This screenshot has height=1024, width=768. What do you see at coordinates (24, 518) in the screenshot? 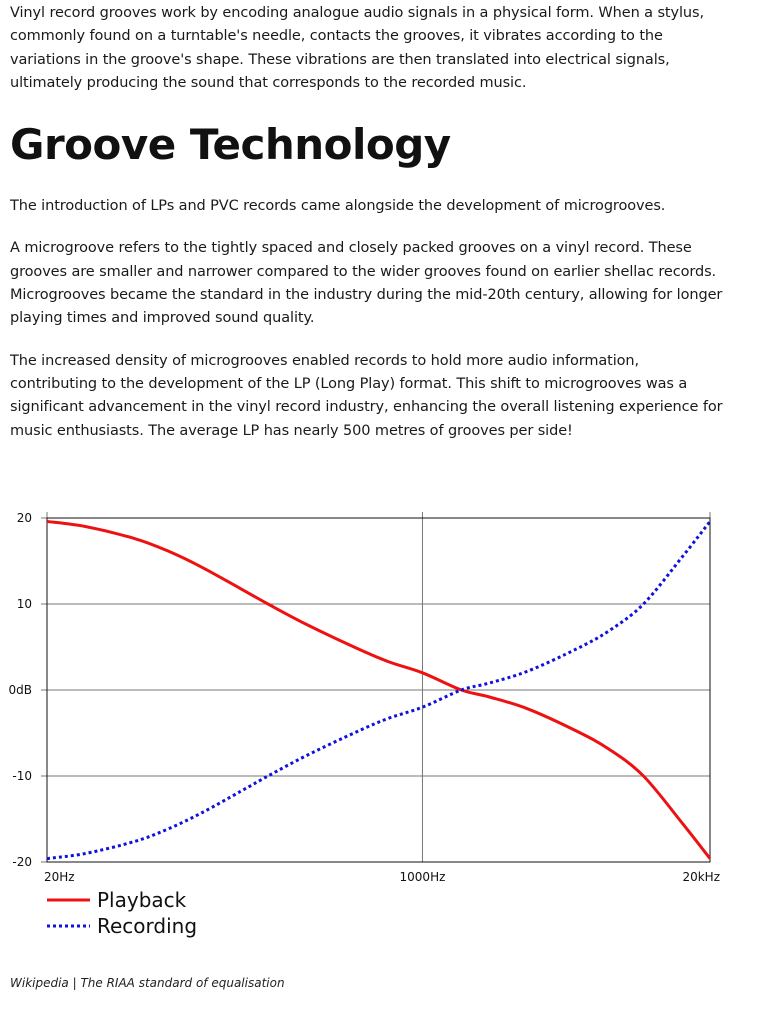
I see `y-tick-label: 20` at bounding box center [24, 518].